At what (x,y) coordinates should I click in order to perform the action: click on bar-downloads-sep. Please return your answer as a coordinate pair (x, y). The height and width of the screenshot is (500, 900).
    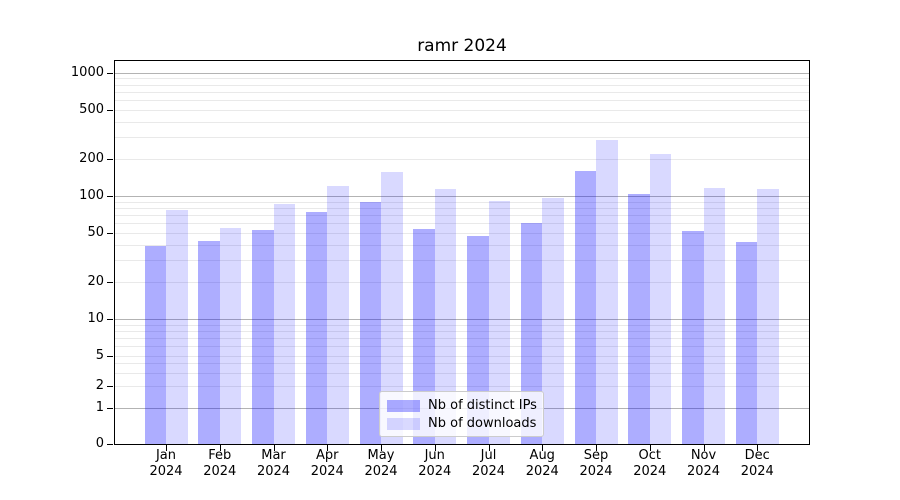
    Looking at the image, I should click on (607, 291).